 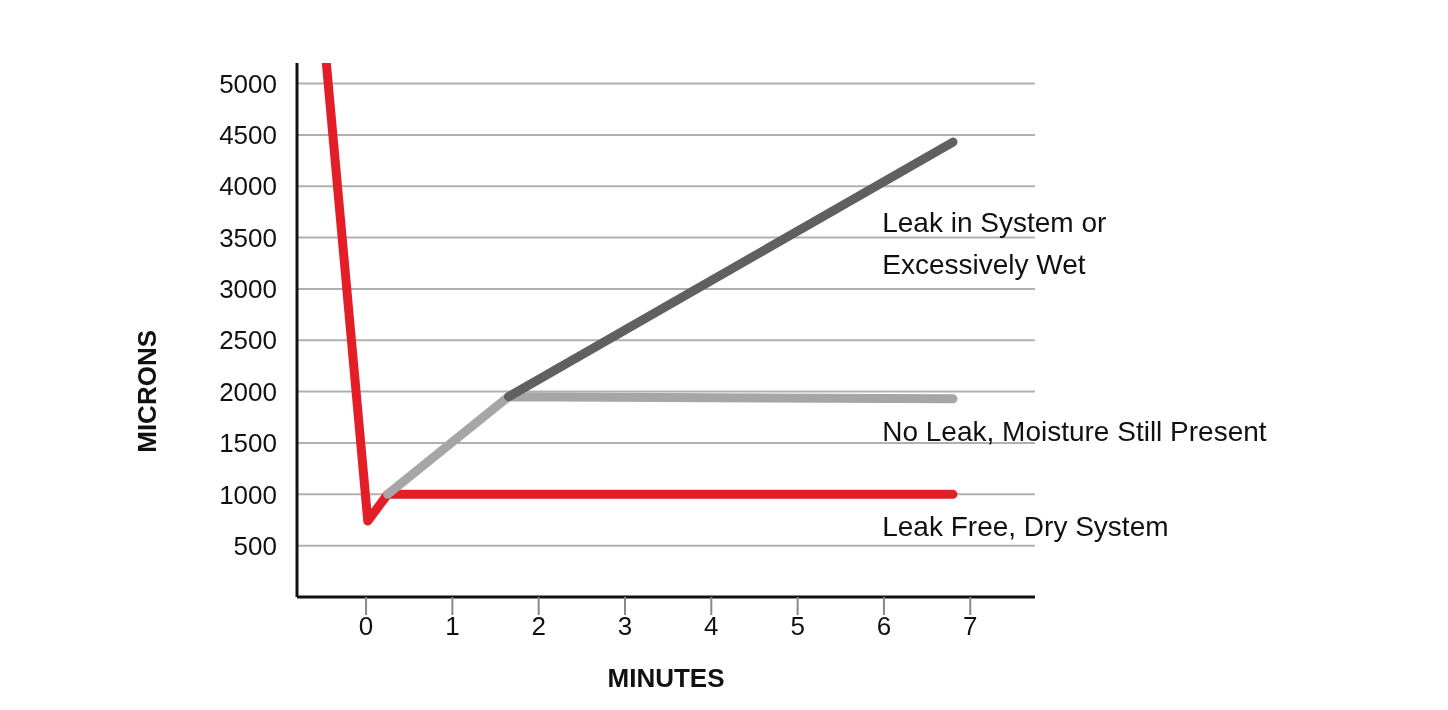 I want to click on y-tick-label: 2500, so click(x=248, y=340).